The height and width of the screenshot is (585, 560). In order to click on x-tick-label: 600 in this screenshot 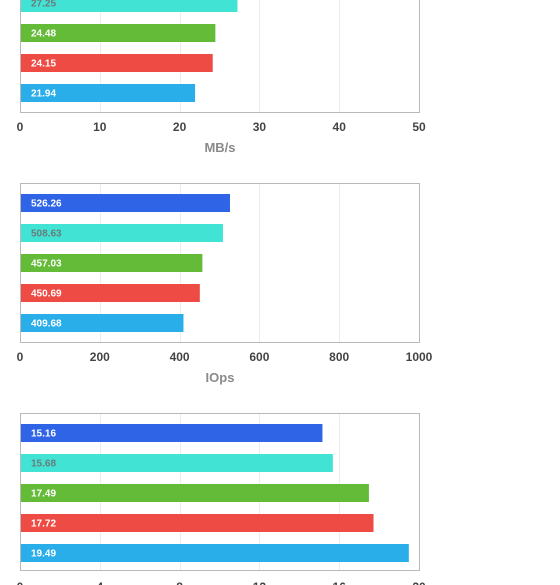, I will do `click(259, 357)`.